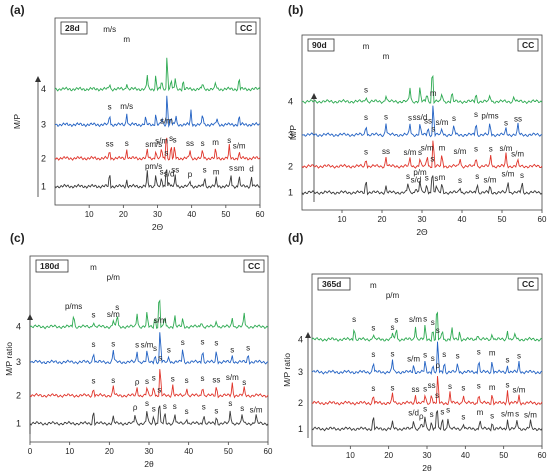 The height and width of the screenshot is (475, 550). I want to click on age-tag: 28d, so click(72, 28).